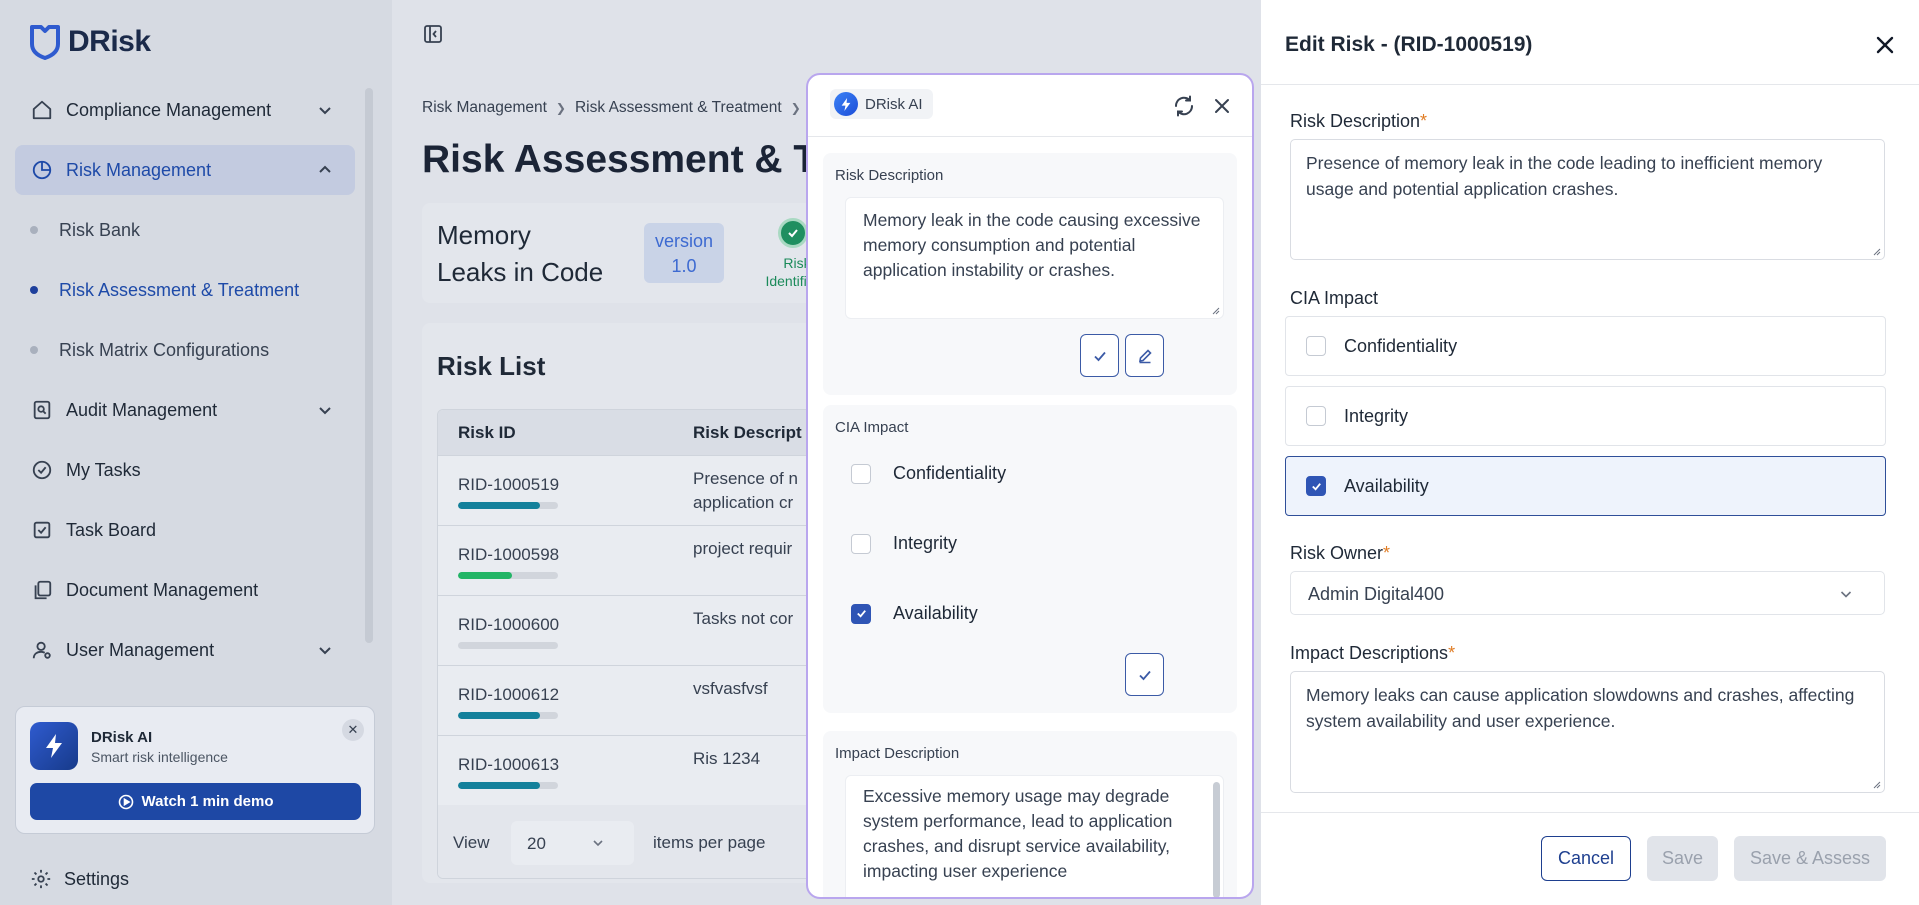  Describe the element at coordinates (1216, 839) in the screenshot. I see `text-scrollbar` at that location.